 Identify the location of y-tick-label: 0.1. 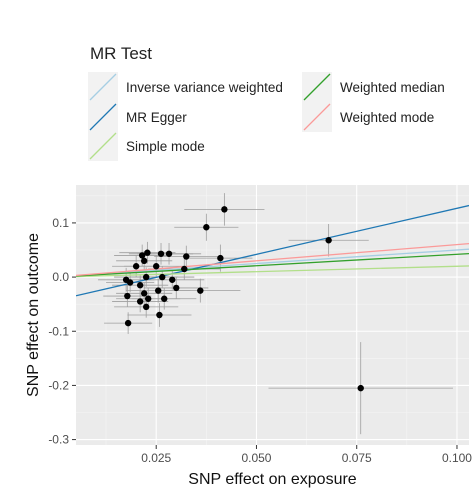
(60, 223).